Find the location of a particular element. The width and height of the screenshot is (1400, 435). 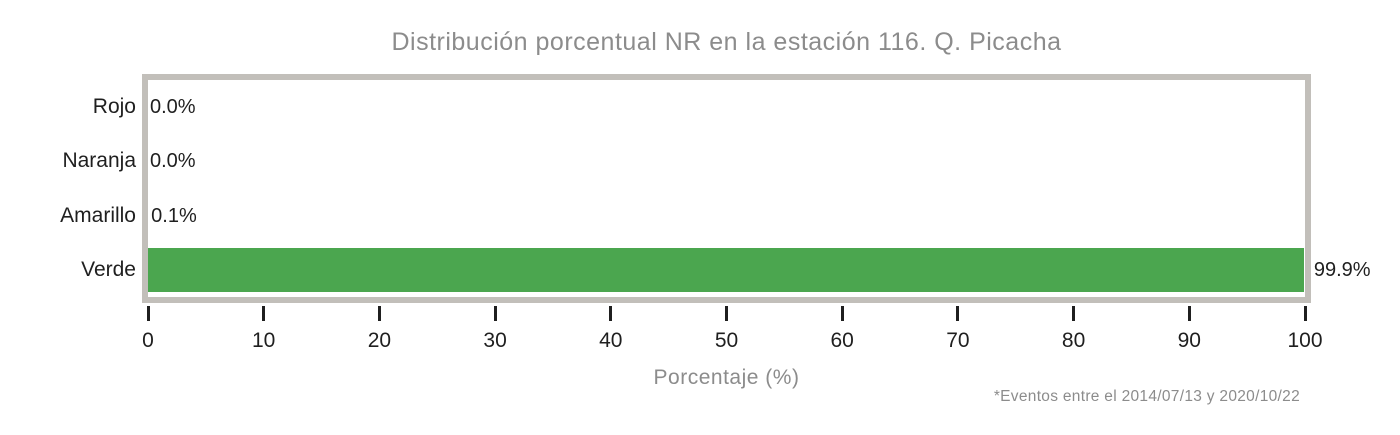

x-axis-label: Porcentaje (%) is located at coordinates (726, 377).